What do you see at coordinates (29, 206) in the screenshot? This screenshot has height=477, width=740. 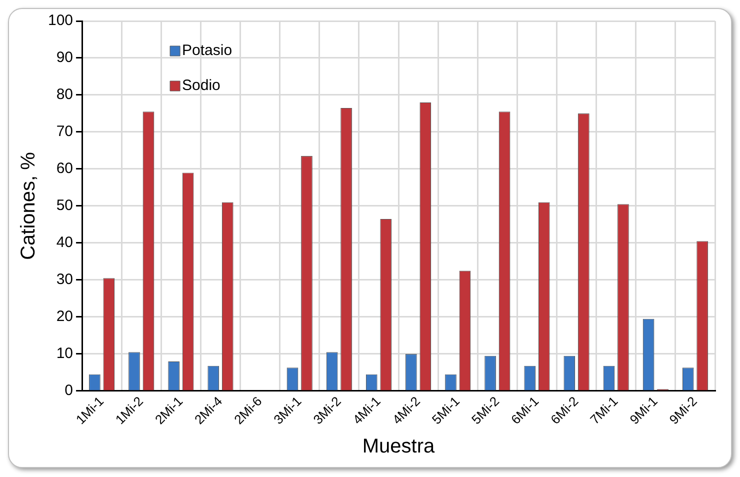 I see `y-axis-title: Cationes, %` at bounding box center [29, 206].